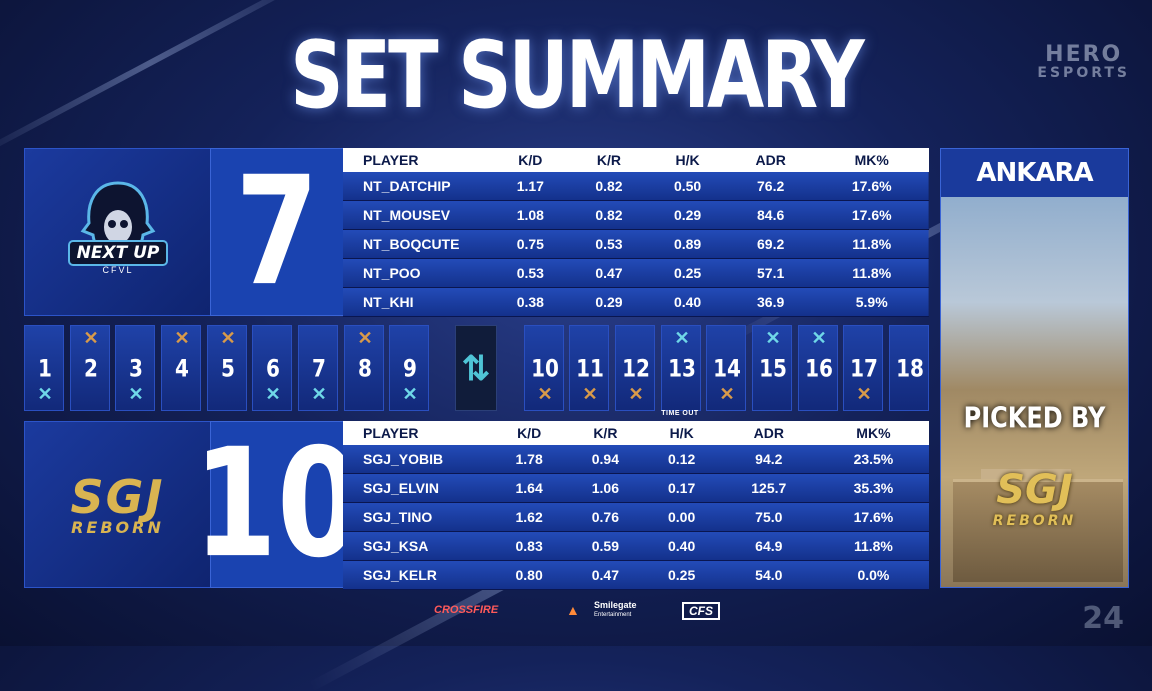  I want to click on team1-logo-icon, so click(118, 223).